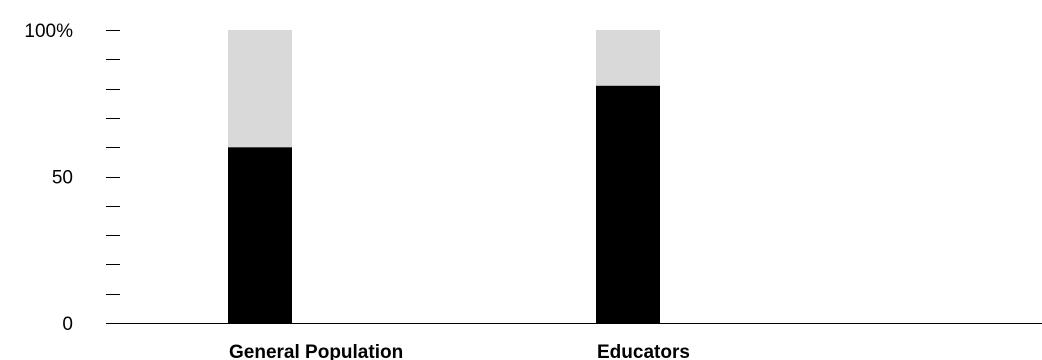 This screenshot has height=360, width=1042. What do you see at coordinates (316, 351) in the screenshot?
I see `category-label: General Population` at bounding box center [316, 351].